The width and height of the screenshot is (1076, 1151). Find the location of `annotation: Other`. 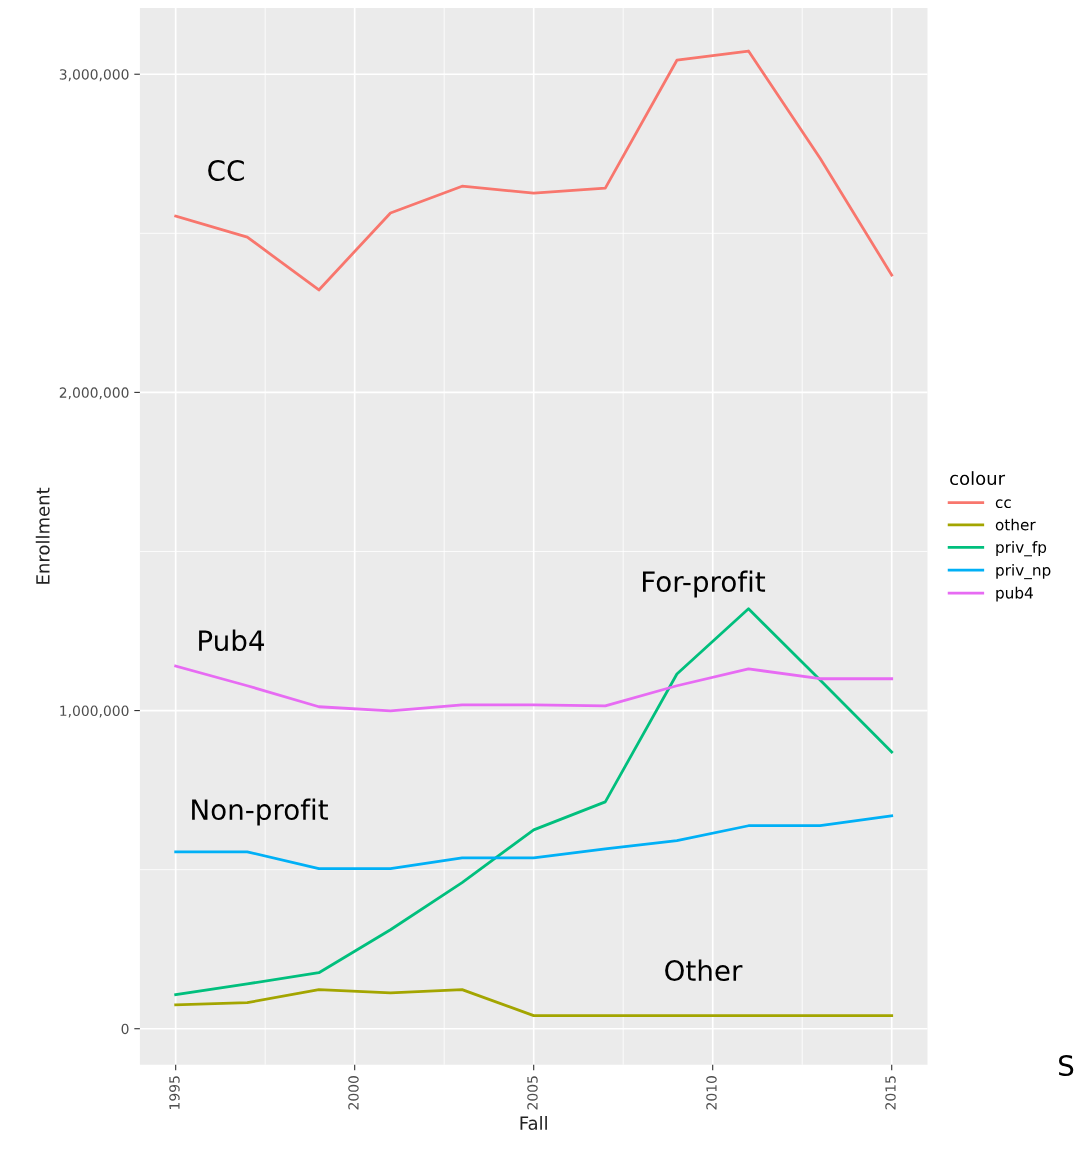

annotation: Other is located at coordinates (704, 970).